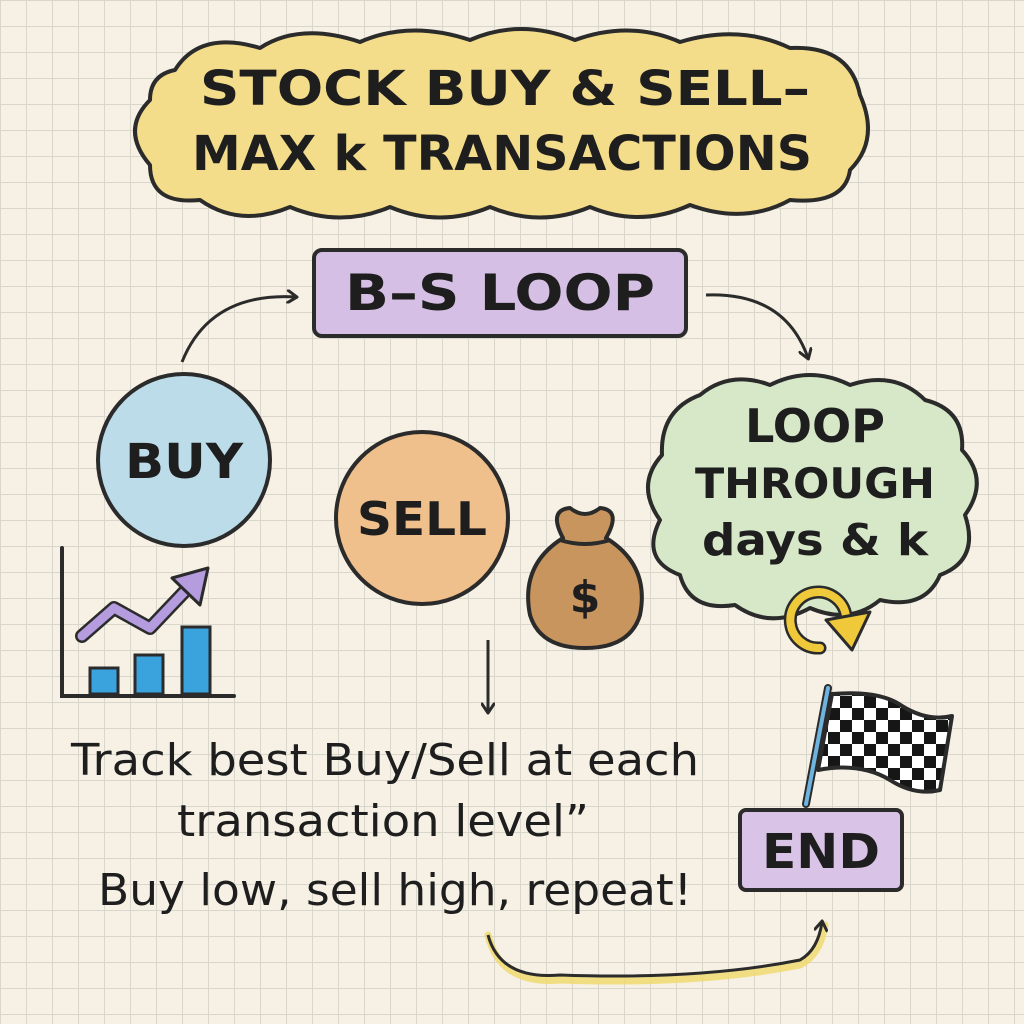  I want to click on note-track-line-1: Track best Buy/Sell at each, so click(384, 760).